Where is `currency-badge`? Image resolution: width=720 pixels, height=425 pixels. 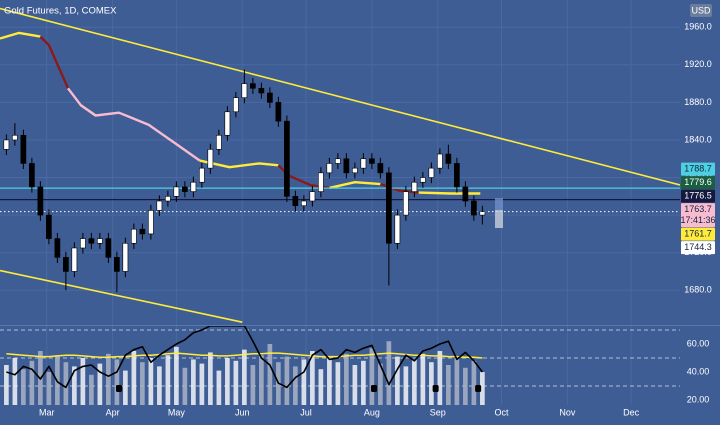 currency-badge is located at coordinates (701, 10).